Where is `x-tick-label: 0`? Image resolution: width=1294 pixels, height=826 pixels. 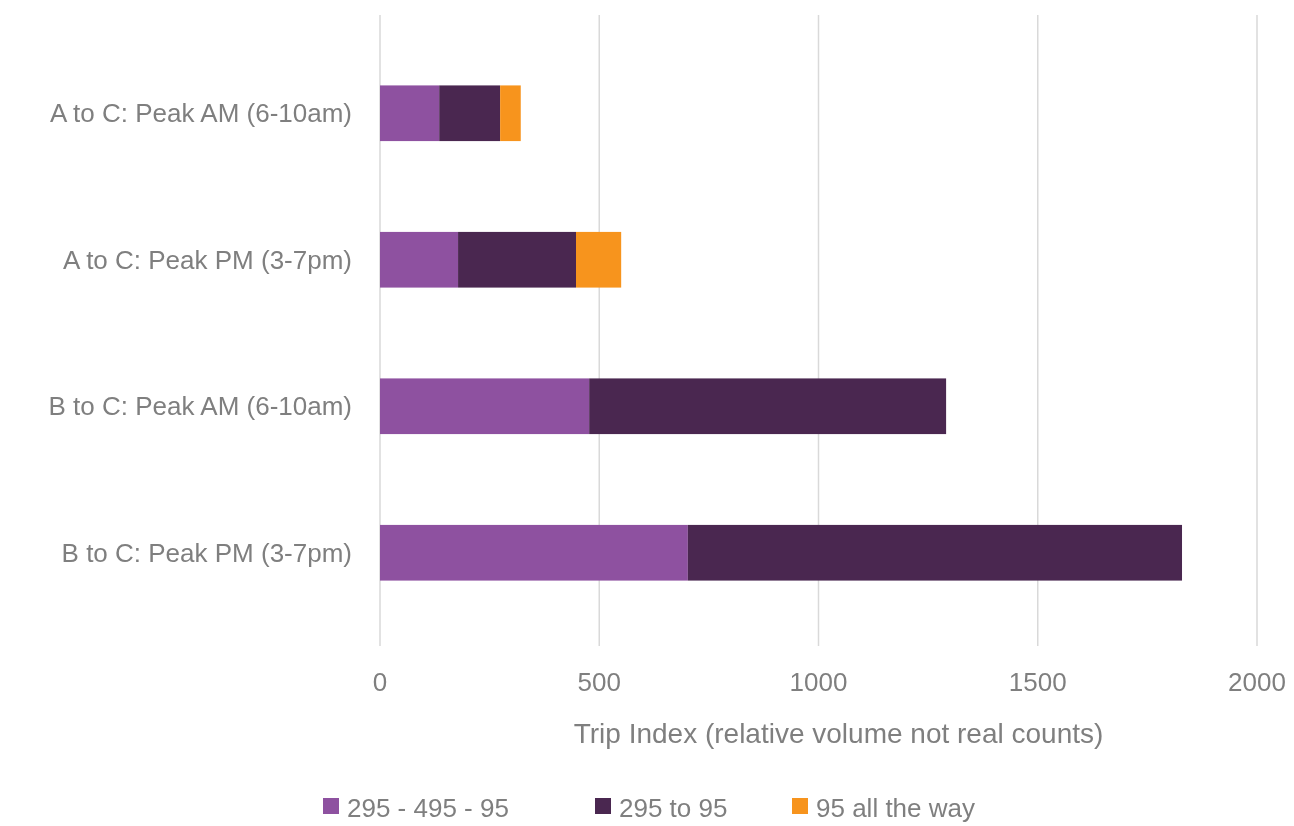 x-tick-label: 0 is located at coordinates (380, 682).